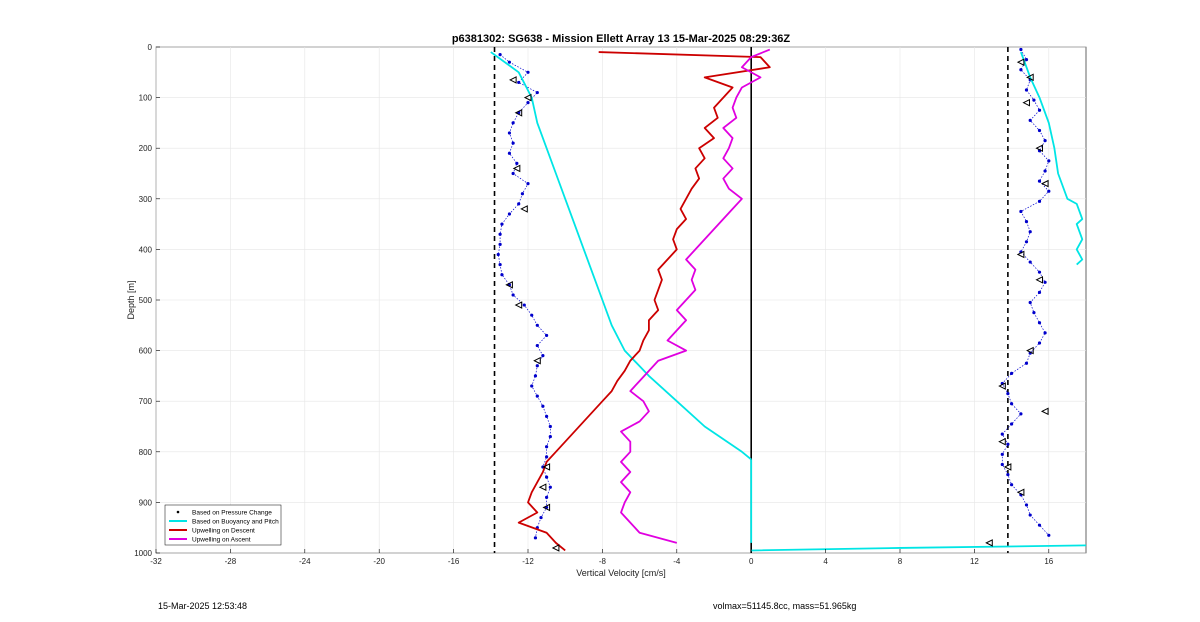  Describe the element at coordinates (454, 561) in the screenshot. I see `x-tick-label: -16` at that location.